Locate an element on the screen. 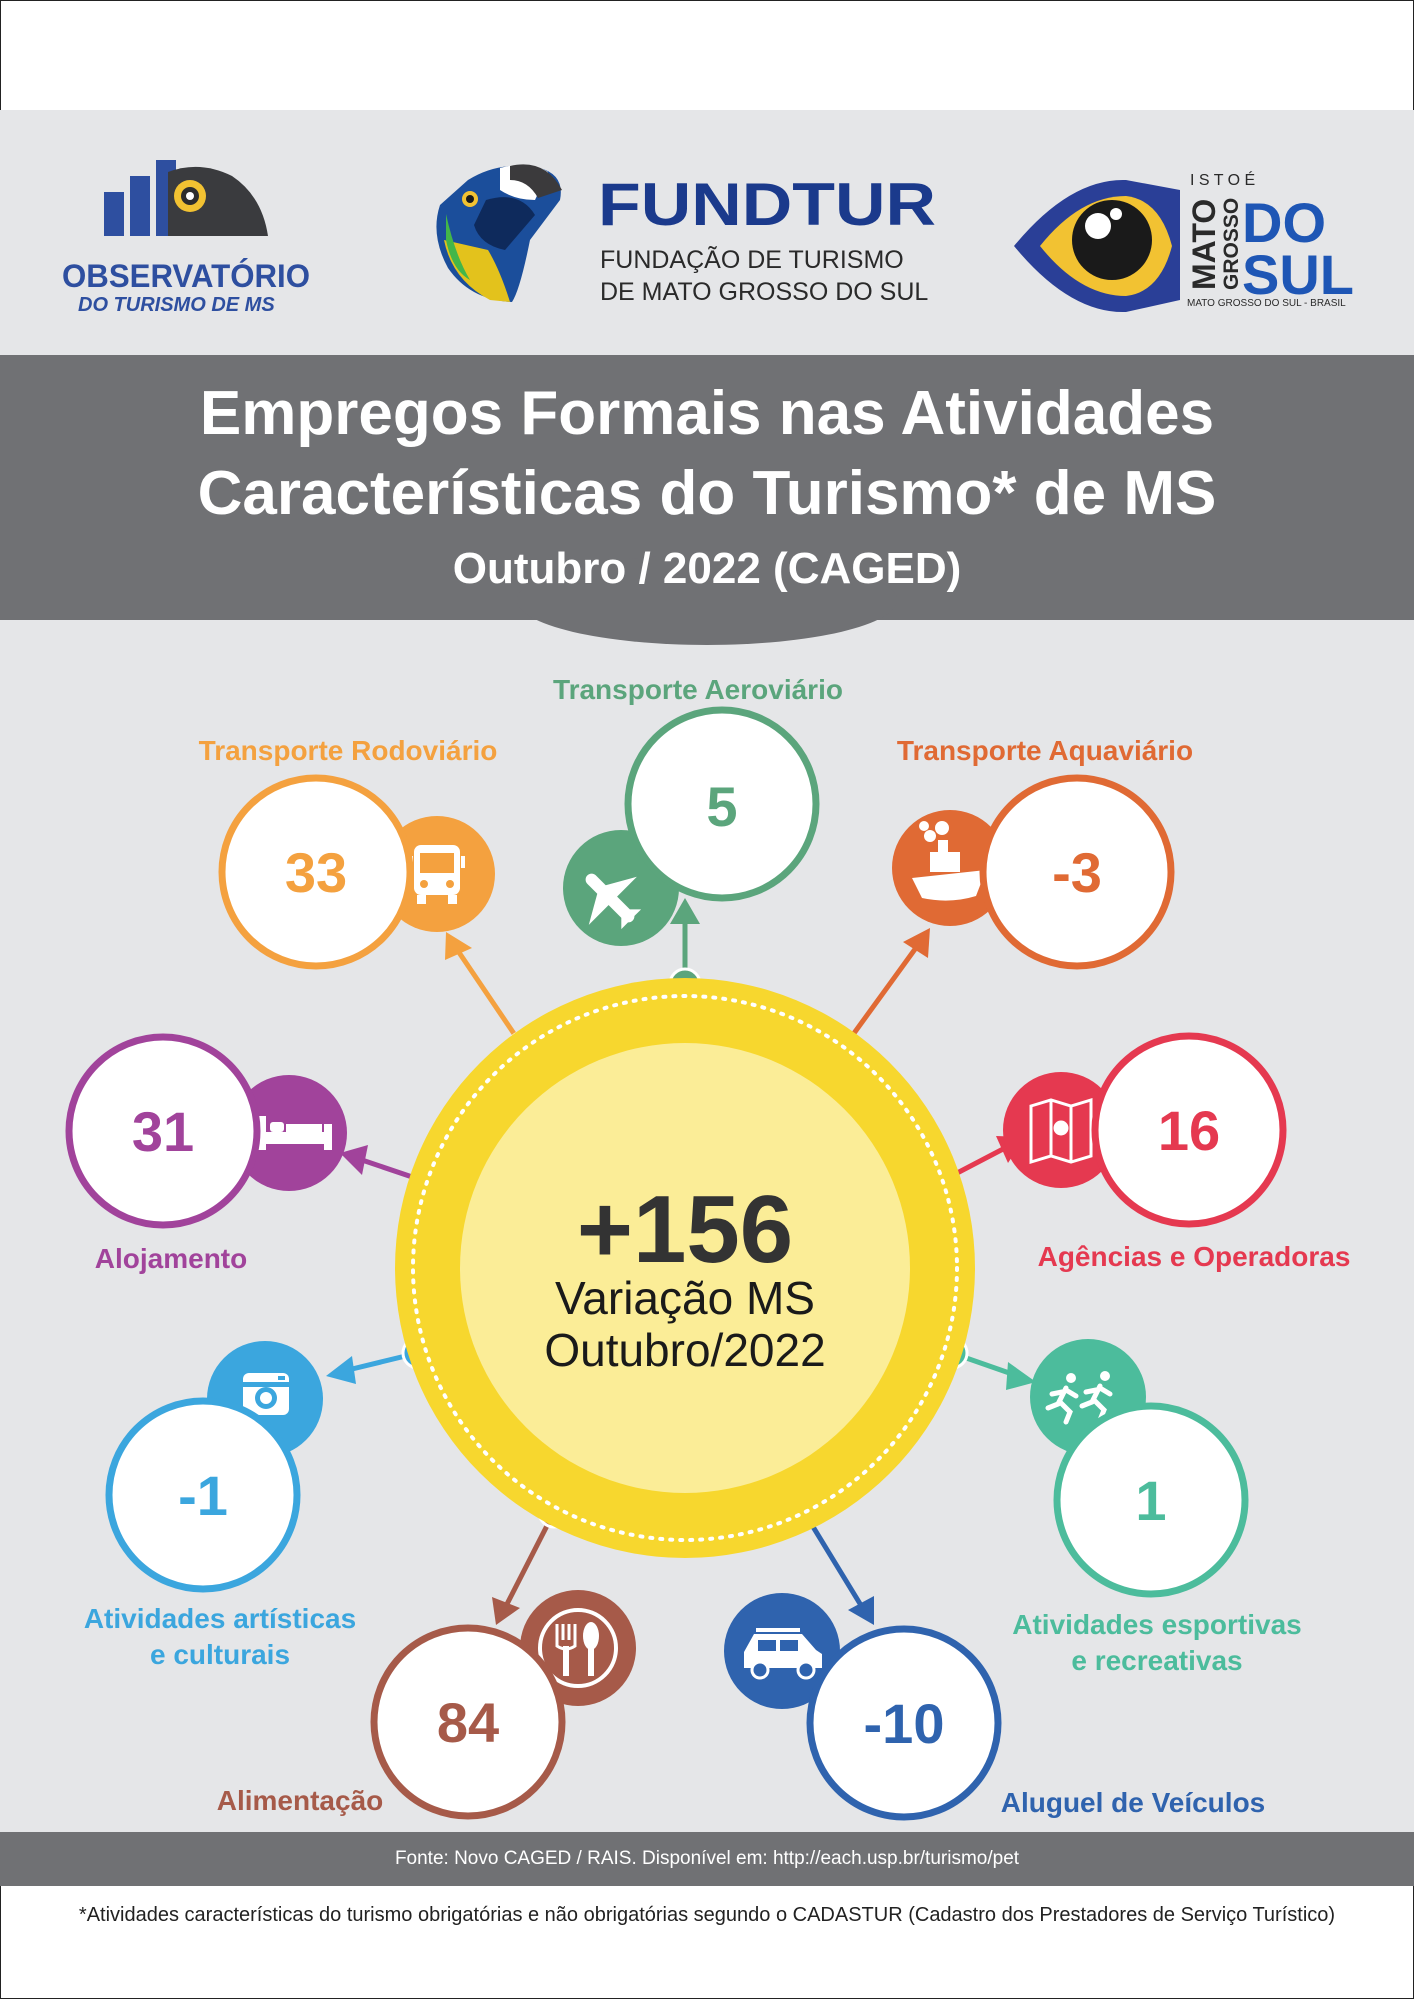  label-agencias: Agências e Operadoras is located at coordinates (1194, 1256).